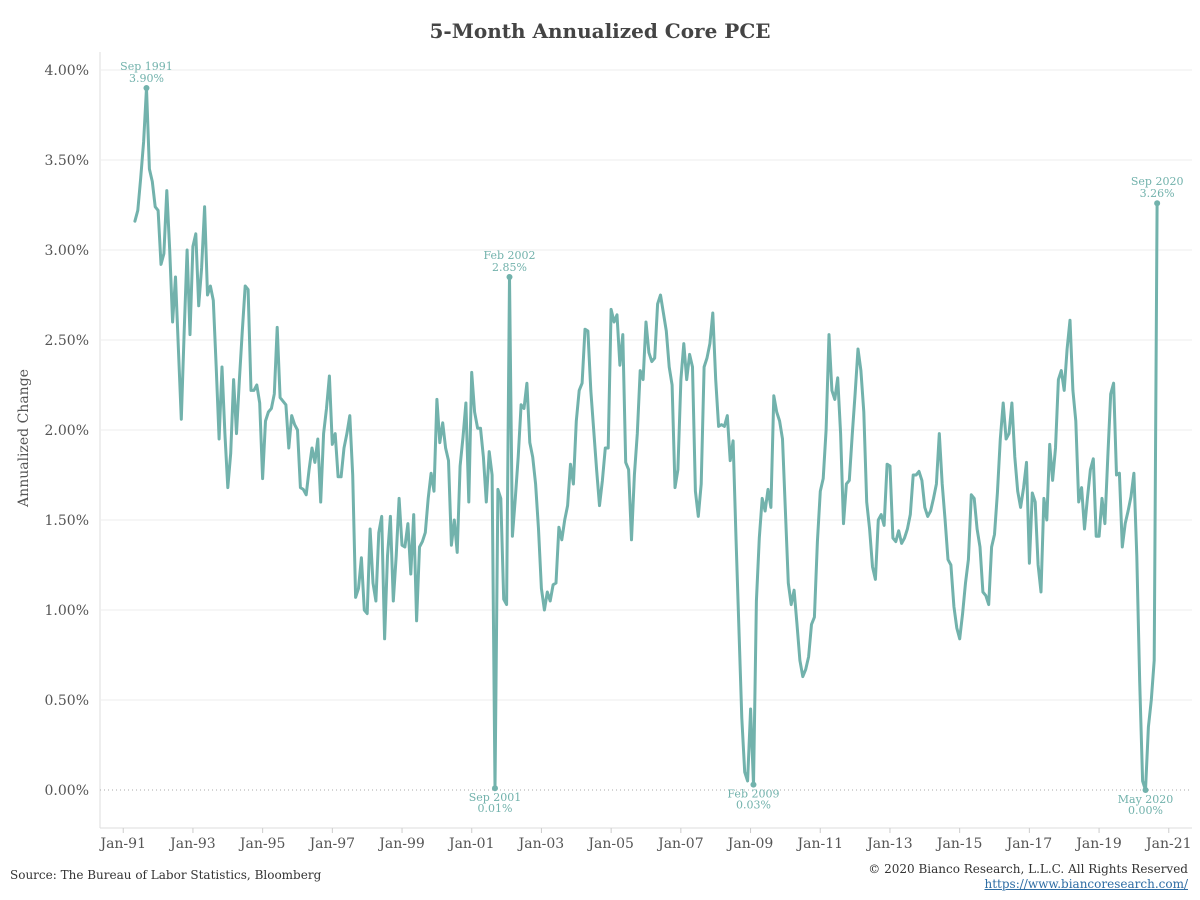 The image size is (1200, 900). What do you see at coordinates (67, 161) in the screenshot?
I see `y-tick-label: 3.50%` at bounding box center [67, 161].